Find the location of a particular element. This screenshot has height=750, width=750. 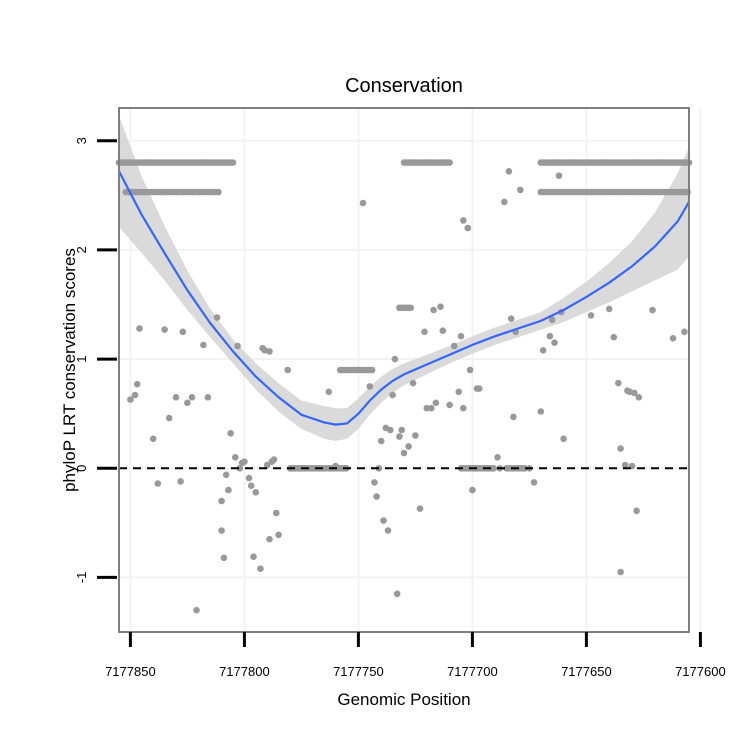

y-tick-label: 3 is located at coordinates (81, 140).